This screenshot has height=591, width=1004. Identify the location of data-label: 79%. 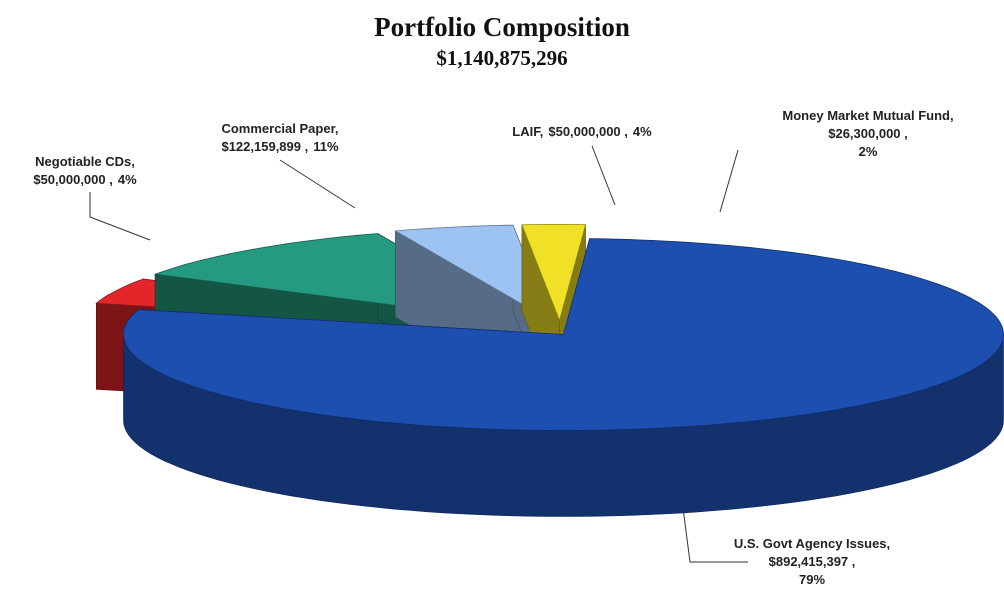
(812, 579).